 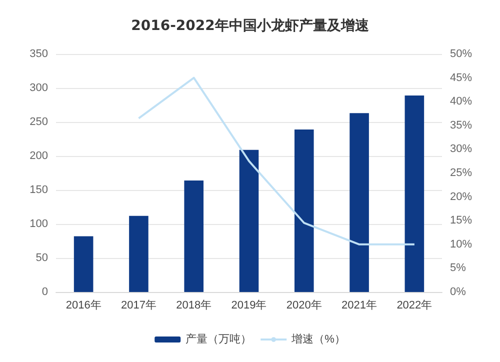 I want to click on x-tick-label: 2017年, so click(x=138, y=306).